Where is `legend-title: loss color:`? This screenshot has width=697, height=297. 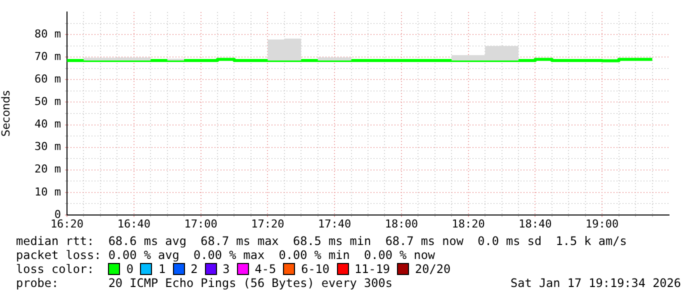
legend-title: loss color: is located at coordinates (56, 269).